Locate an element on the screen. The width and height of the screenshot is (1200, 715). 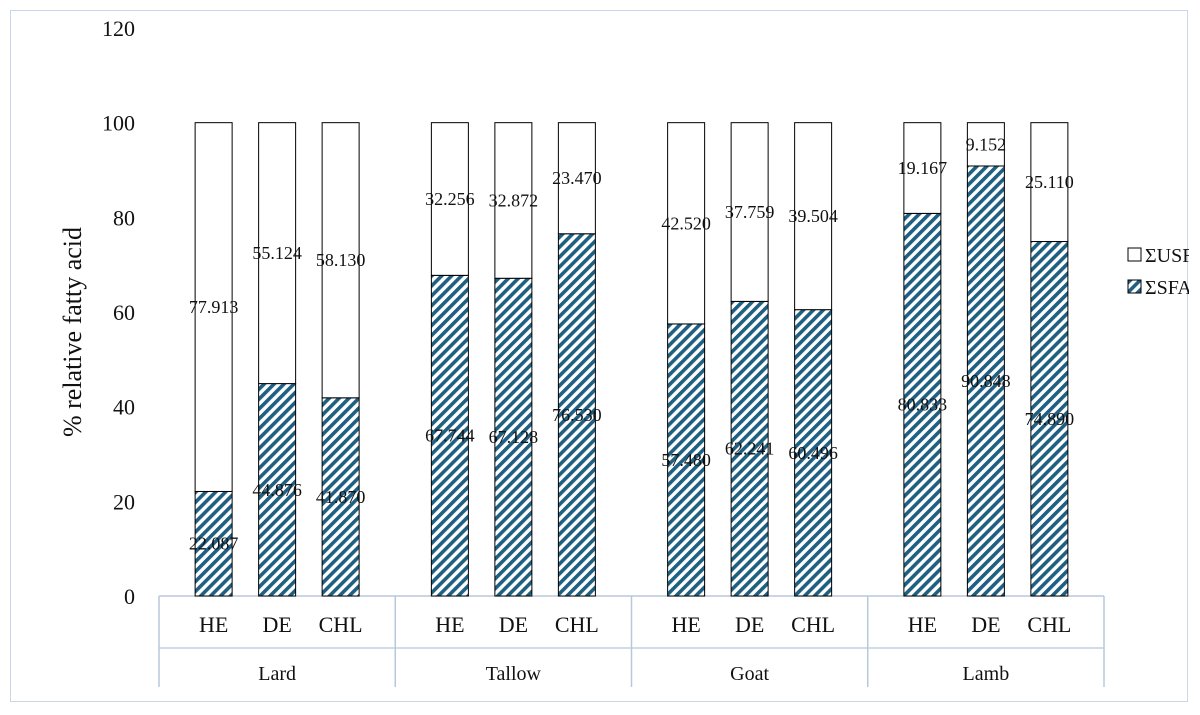
data-label-usfa: 39.504 is located at coordinates (813, 216).